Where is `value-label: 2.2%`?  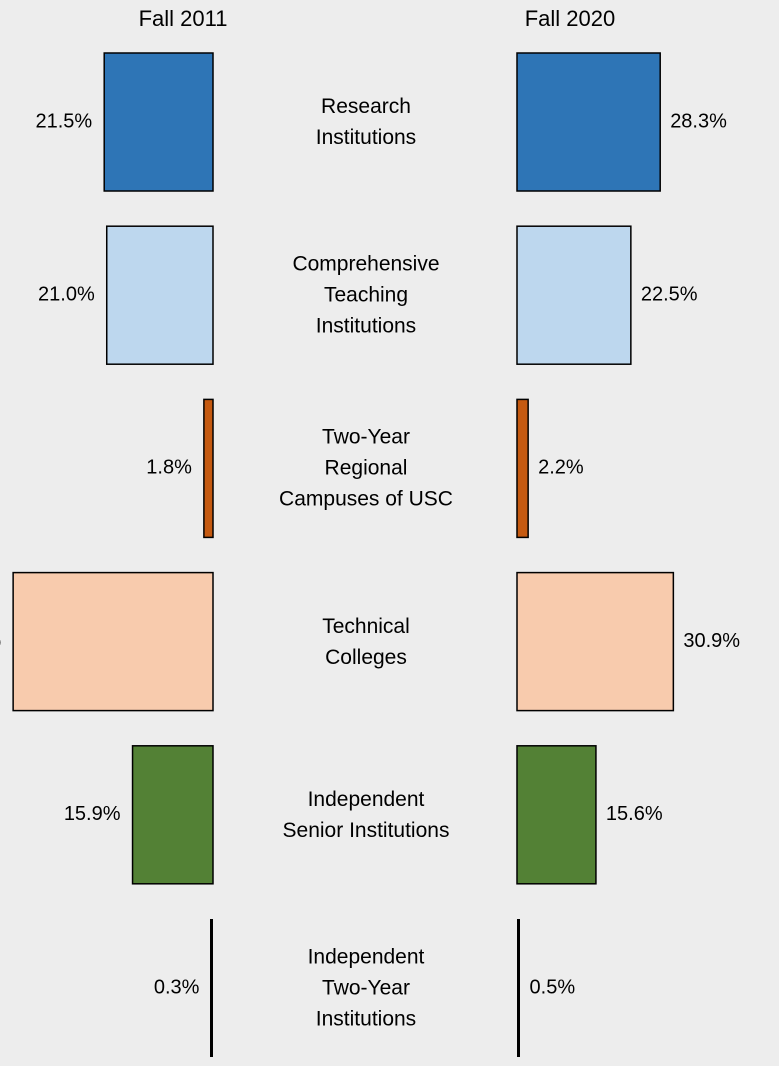 value-label: 2.2% is located at coordinates (561, 468).